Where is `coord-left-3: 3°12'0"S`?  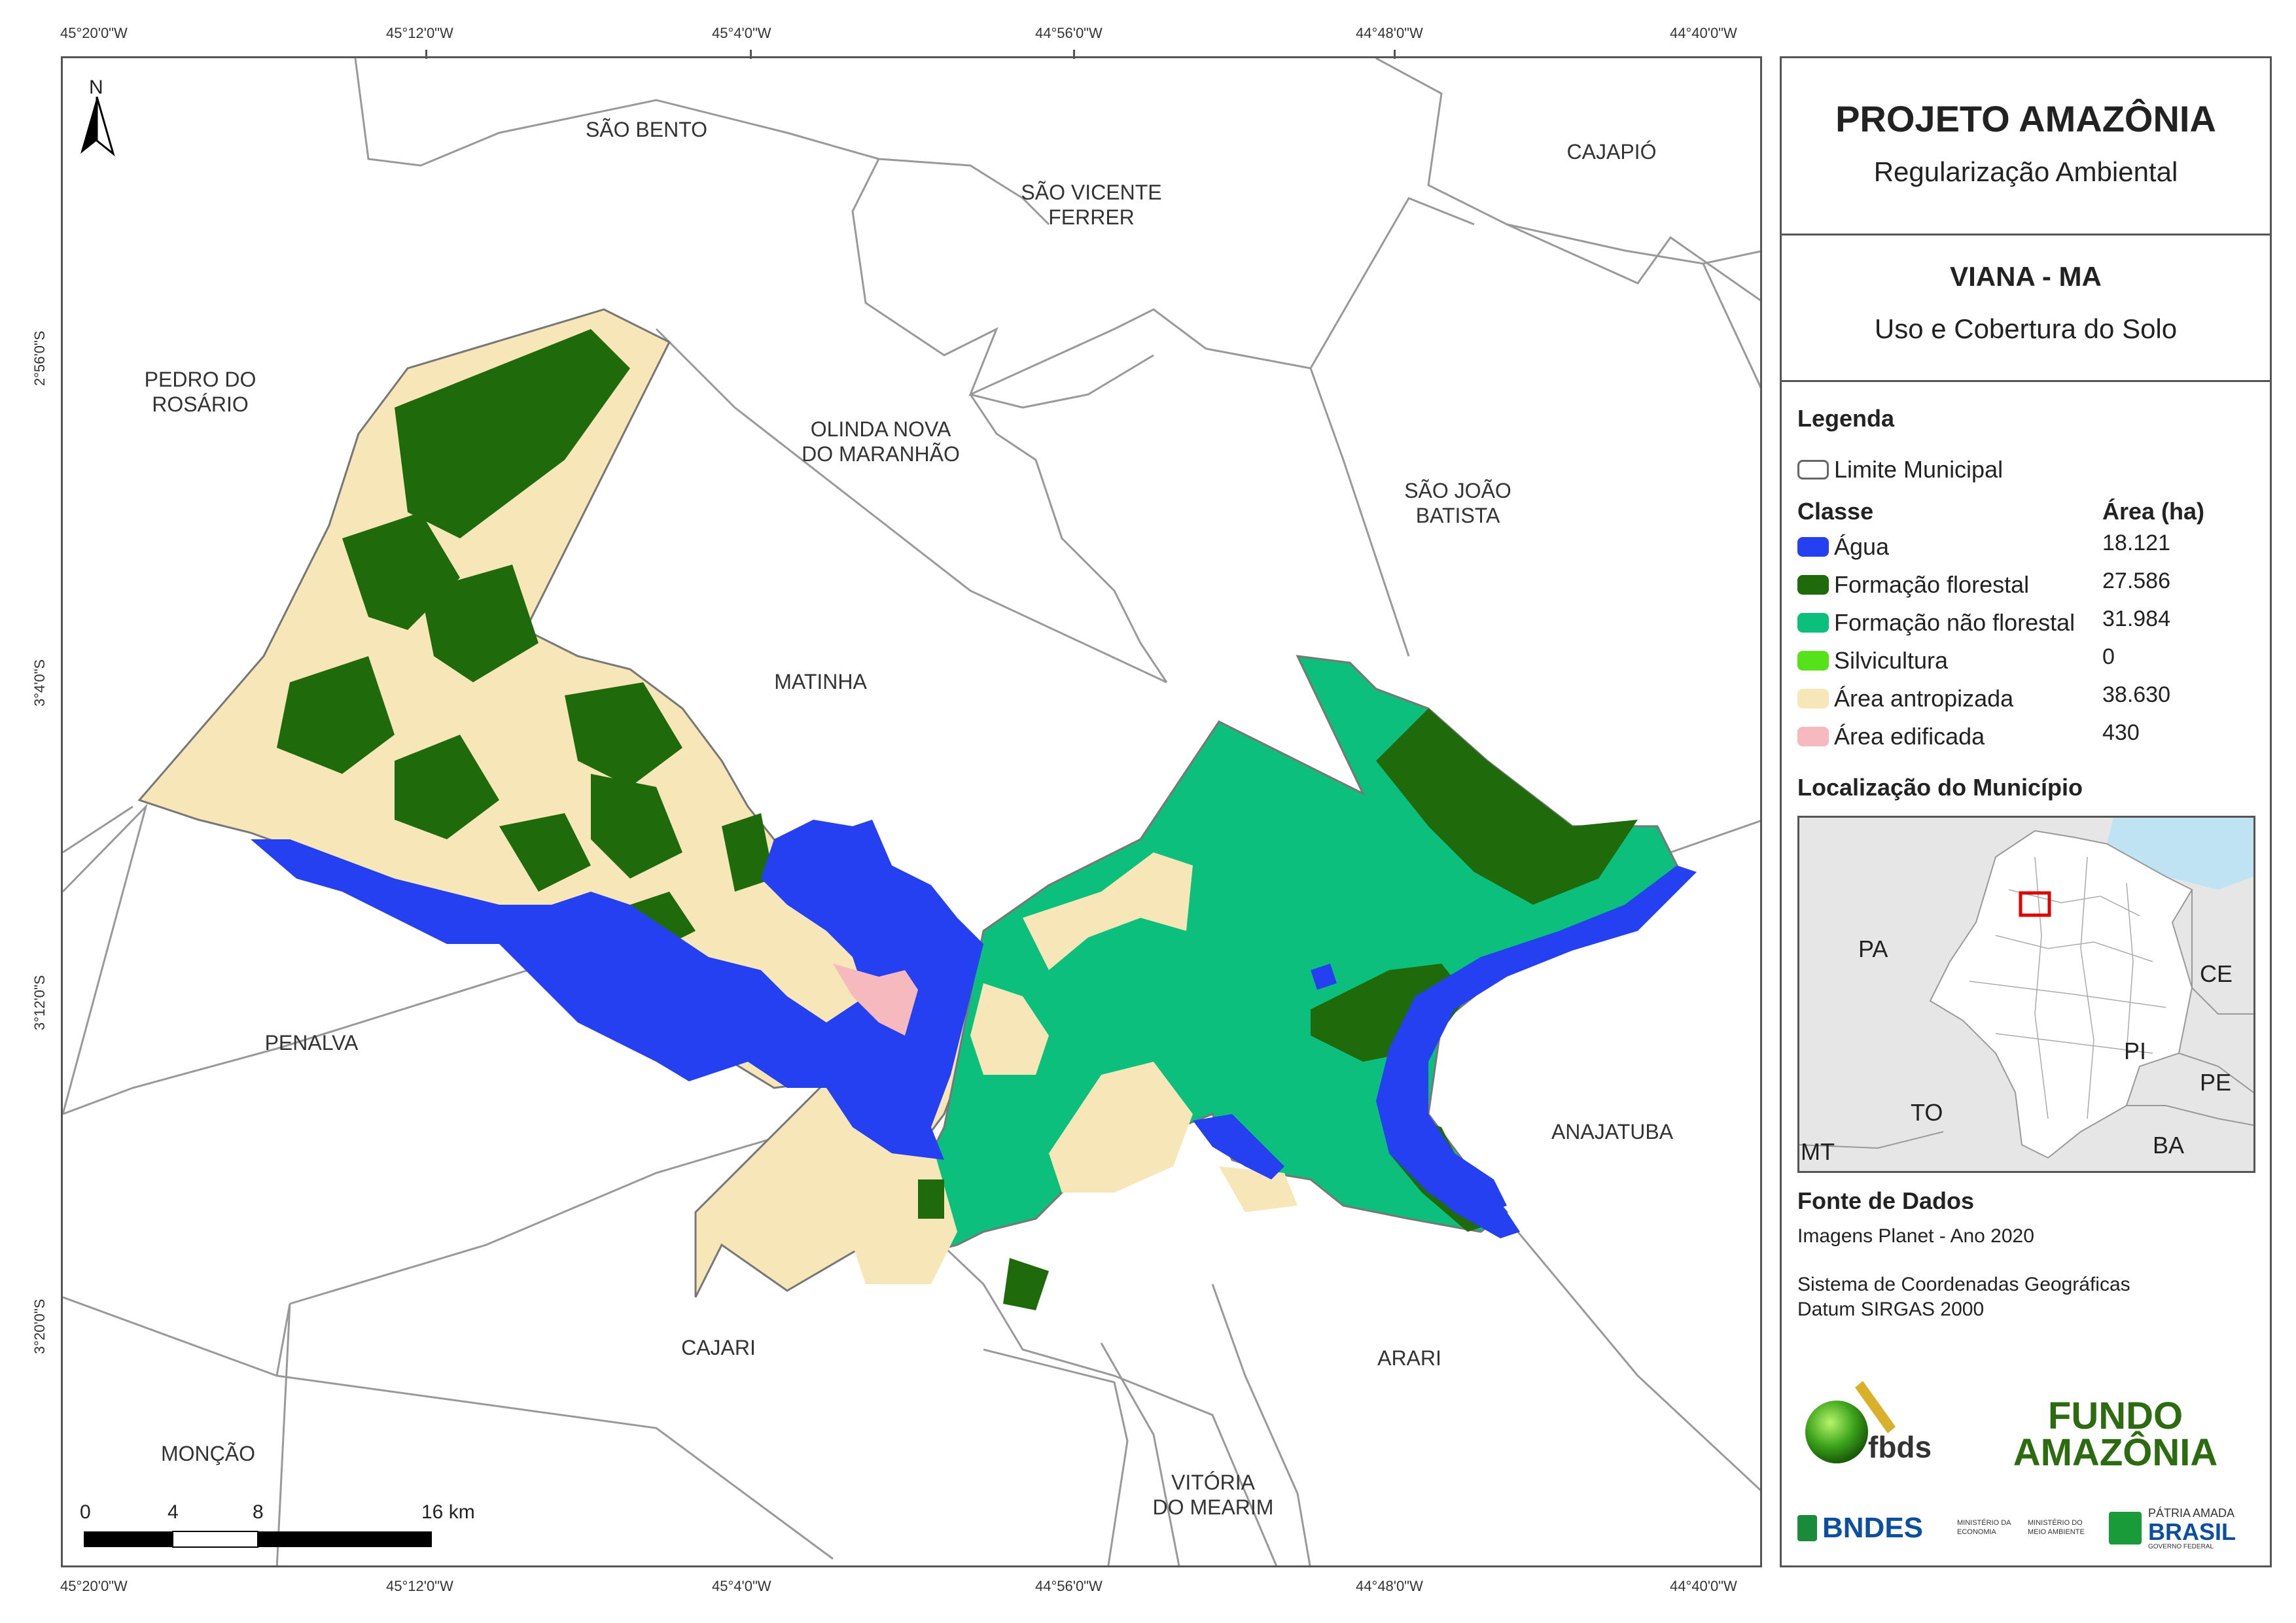 coord-left-3: 3°12'0"S is located at coordinates (39, 1003).